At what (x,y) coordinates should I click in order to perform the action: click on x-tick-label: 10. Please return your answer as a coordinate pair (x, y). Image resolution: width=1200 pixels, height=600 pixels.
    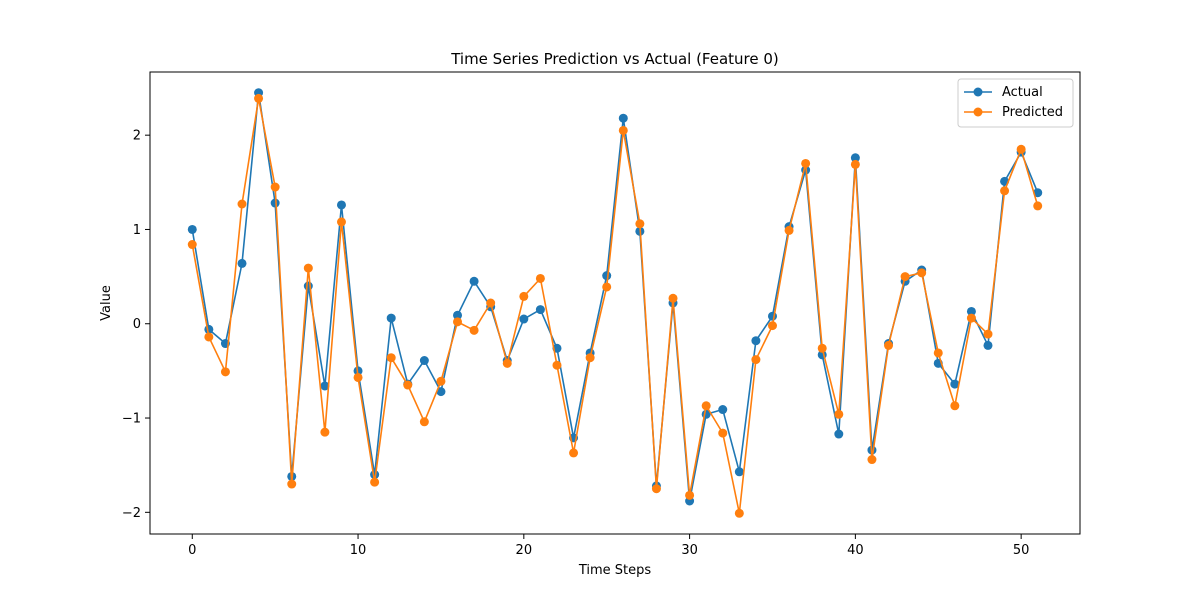
    Looking at the image, I should click on (358, 550).